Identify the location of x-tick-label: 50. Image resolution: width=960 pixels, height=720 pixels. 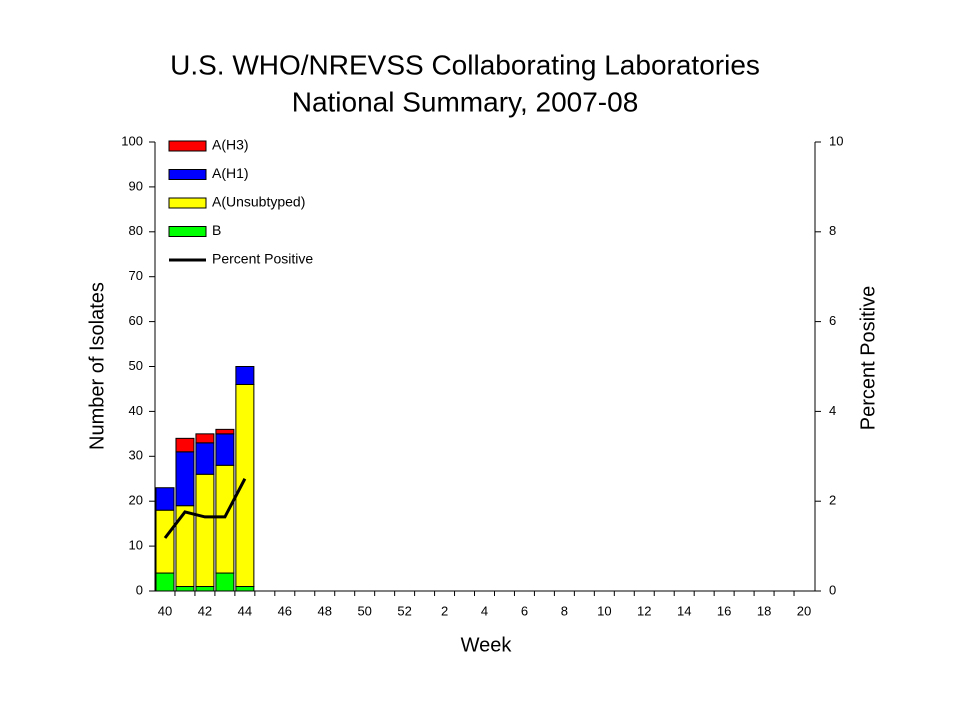
(364, 610).